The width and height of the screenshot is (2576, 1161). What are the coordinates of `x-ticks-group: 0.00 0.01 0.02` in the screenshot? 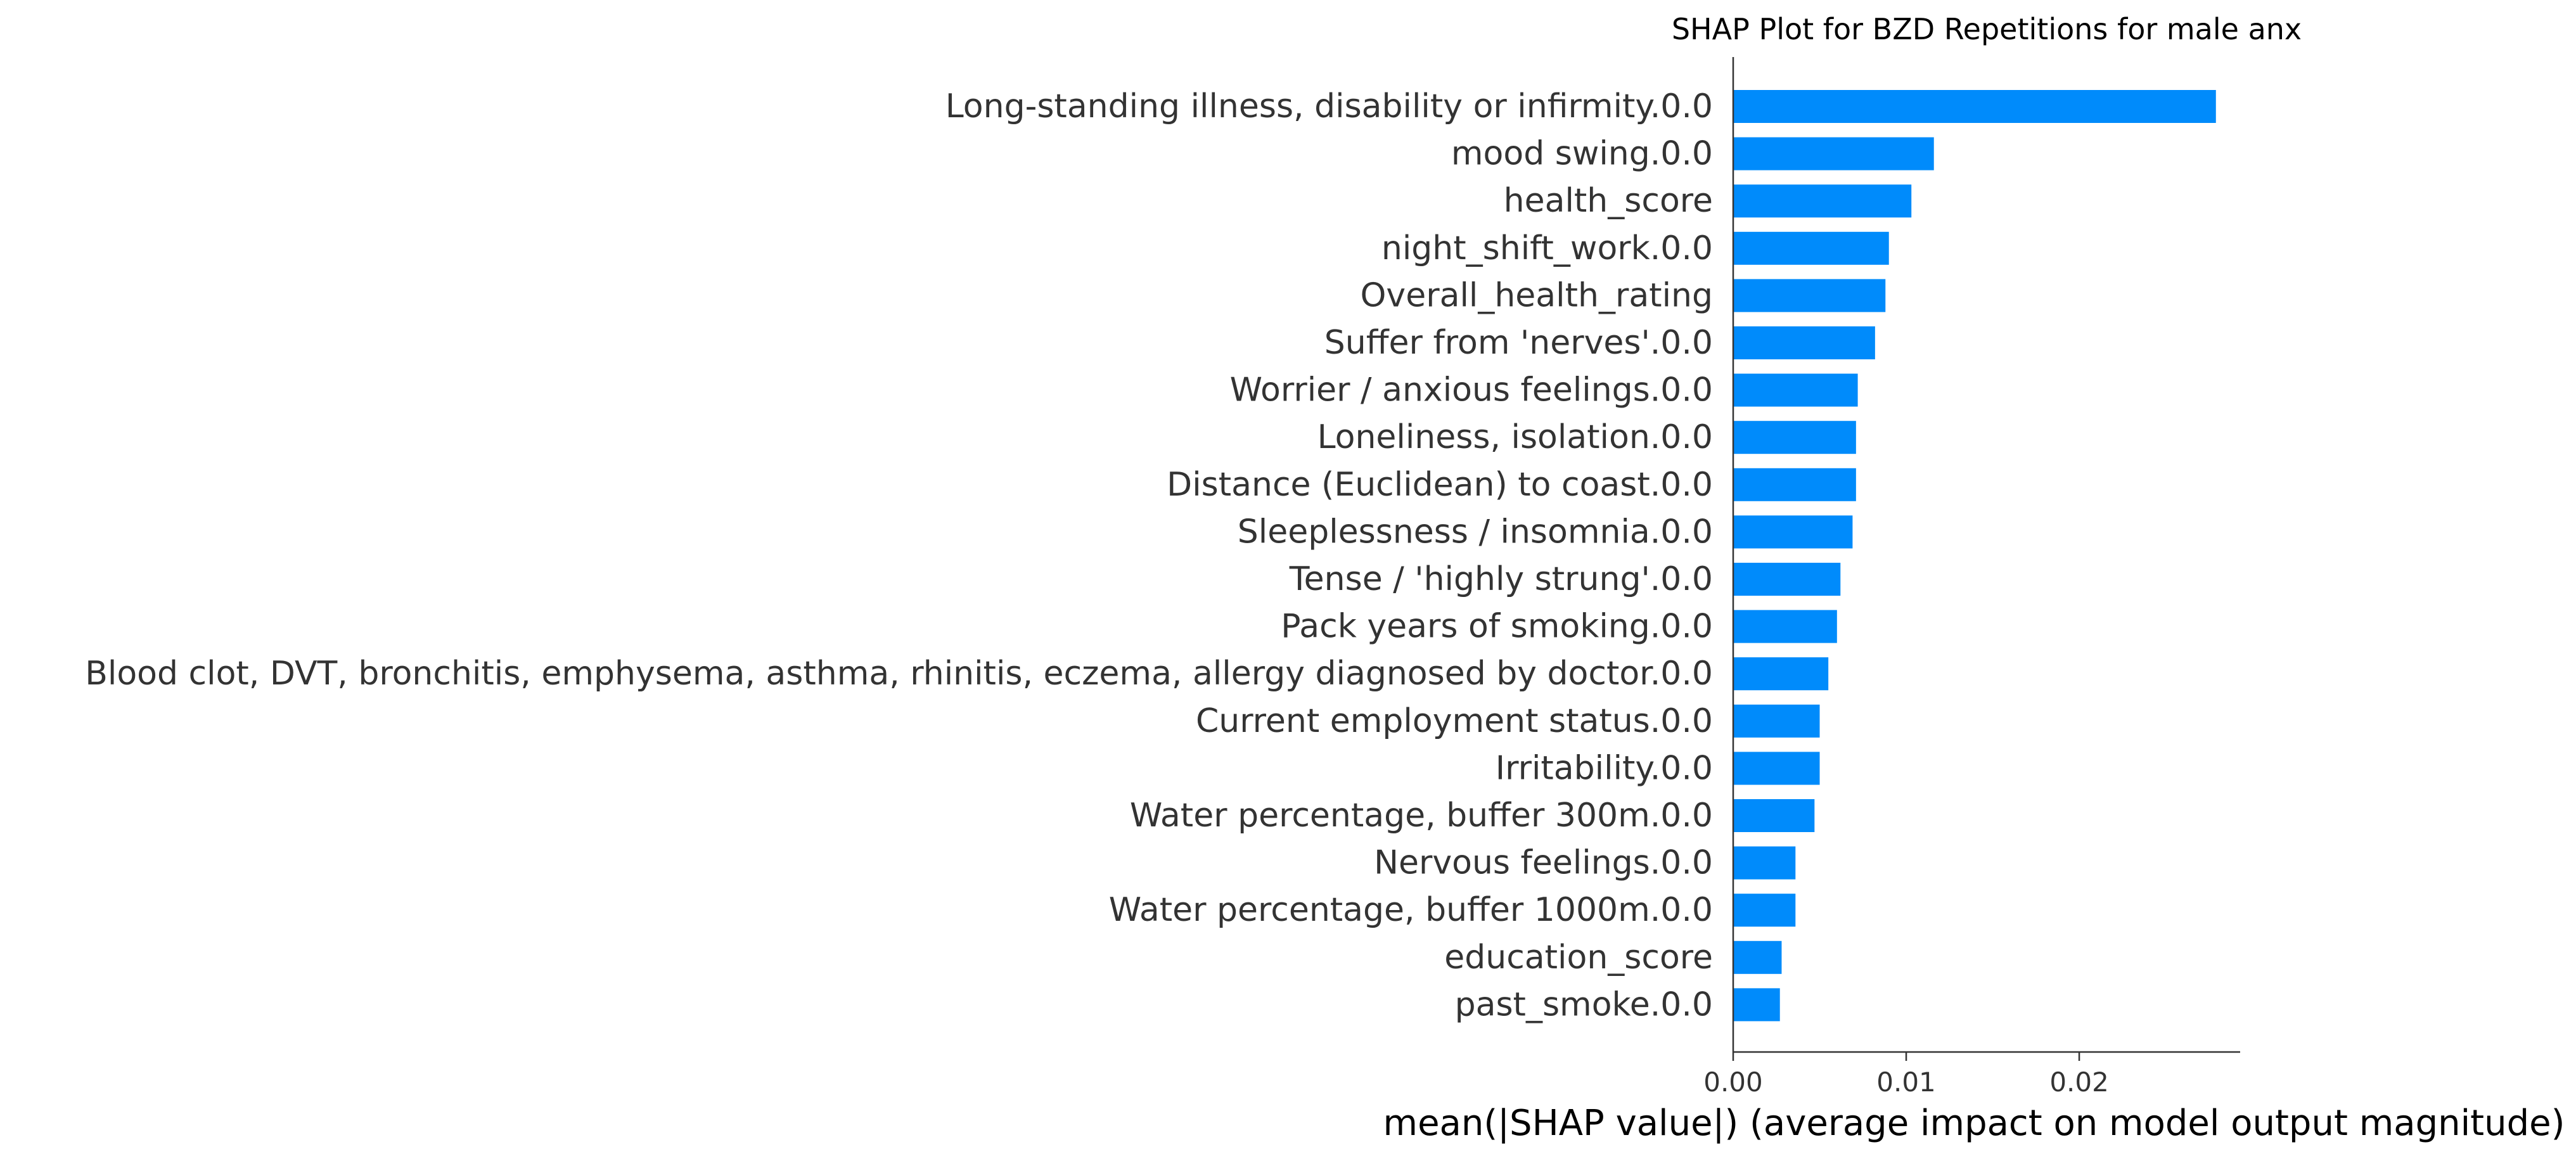 It's located at (1906, 1075).